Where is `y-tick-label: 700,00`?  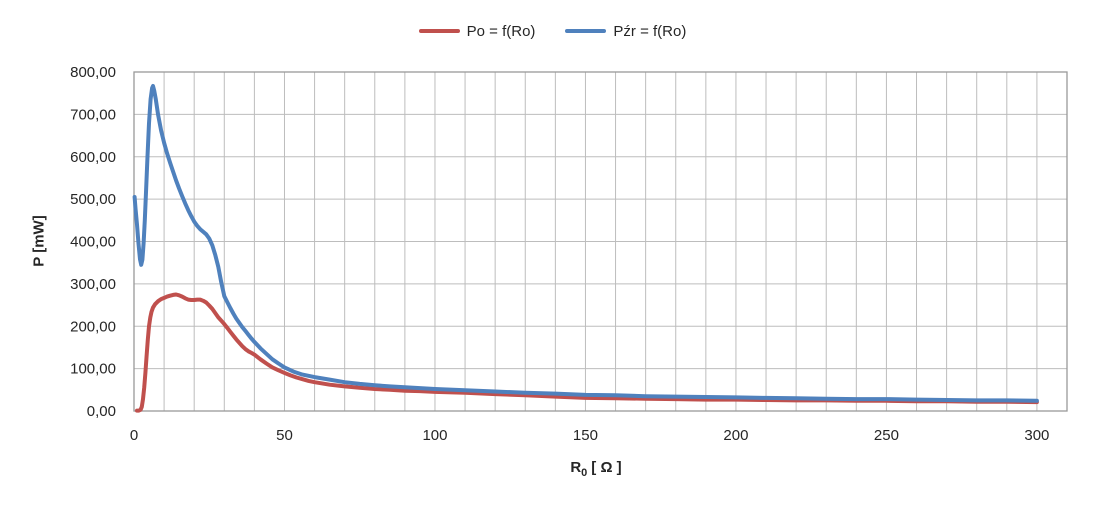
y-tick-label: 700,00 is located at coordinates (93, 114).